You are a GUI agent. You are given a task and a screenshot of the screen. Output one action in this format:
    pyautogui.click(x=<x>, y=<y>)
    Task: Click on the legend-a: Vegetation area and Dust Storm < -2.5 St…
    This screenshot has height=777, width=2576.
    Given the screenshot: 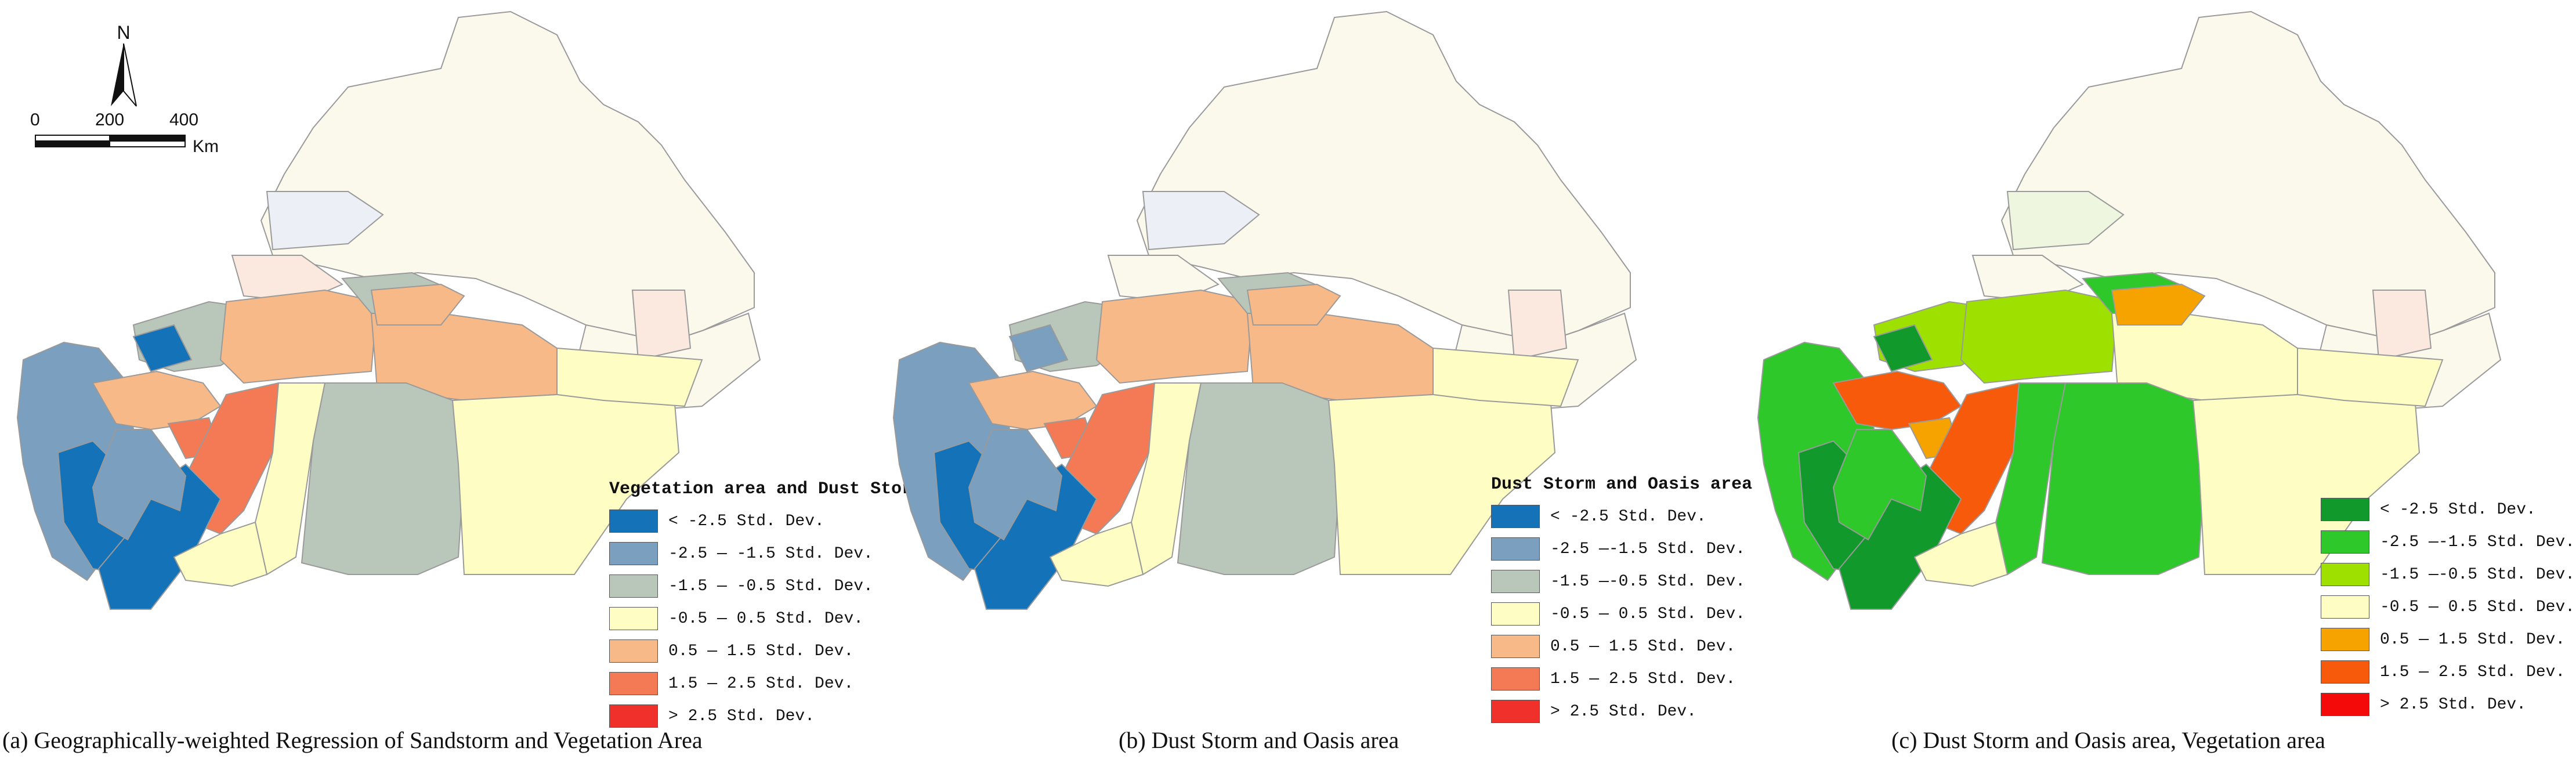 What is the action you would take?
    pyautogui.click(x=765, y=605)
    